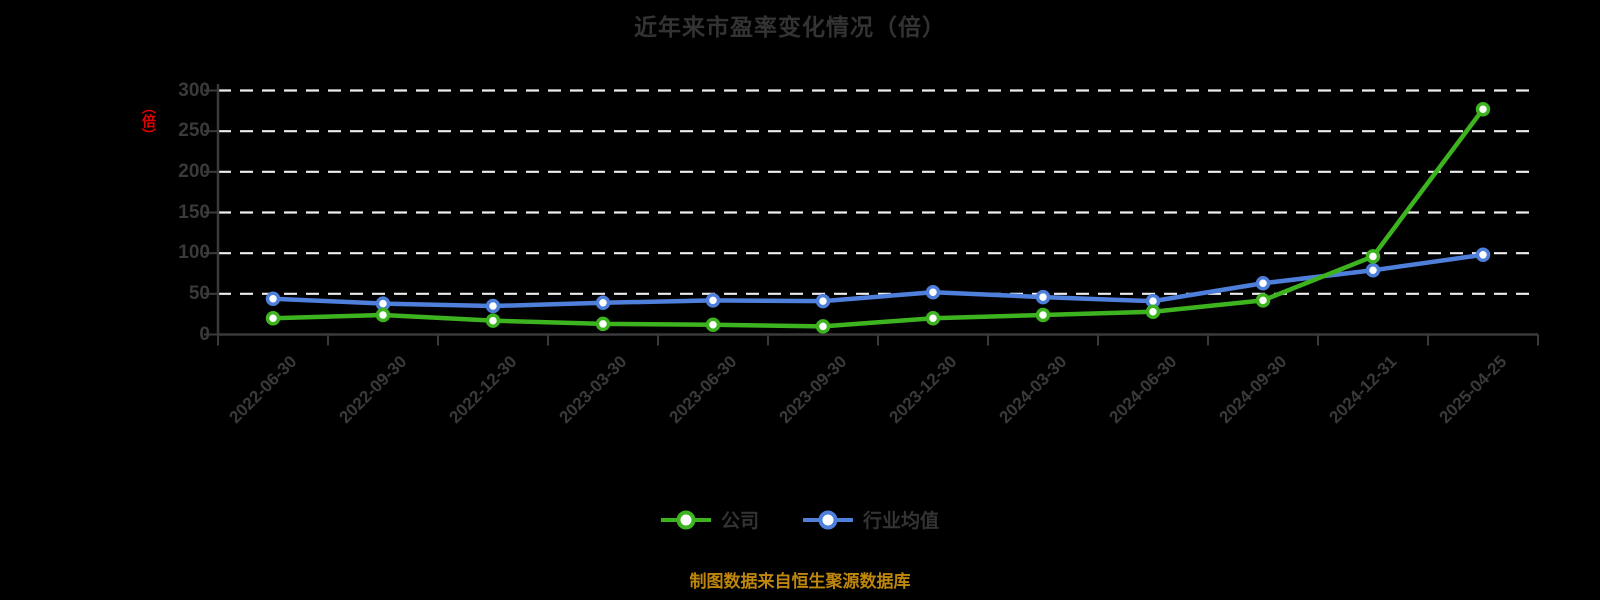  Describe the element at coordinates (800, 519) in the screenshot. I see `chart-legend: 公司 行业均值` at that location.